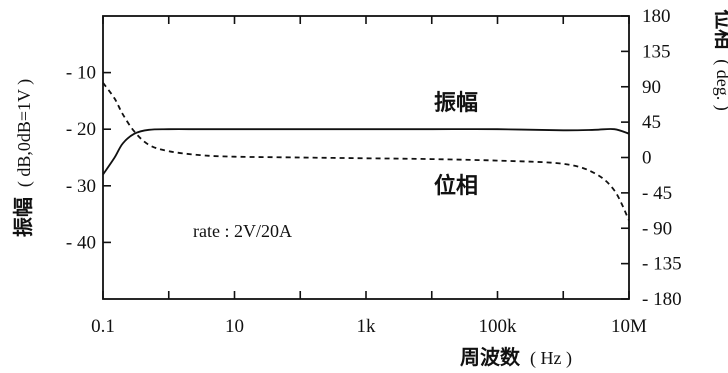  I want to click on right-tick-label: - 90, so click(657, 228).